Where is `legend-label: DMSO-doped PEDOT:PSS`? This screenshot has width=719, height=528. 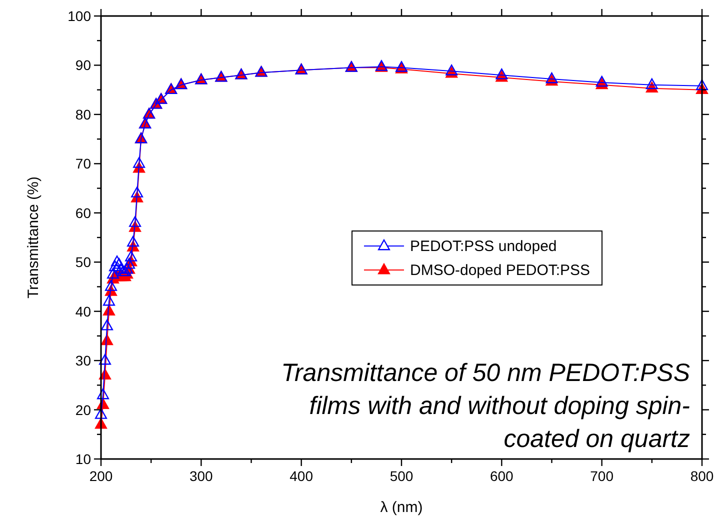 legend-label: DMSO-doped PEDOT:PSS is located at coordinates (500, 270).